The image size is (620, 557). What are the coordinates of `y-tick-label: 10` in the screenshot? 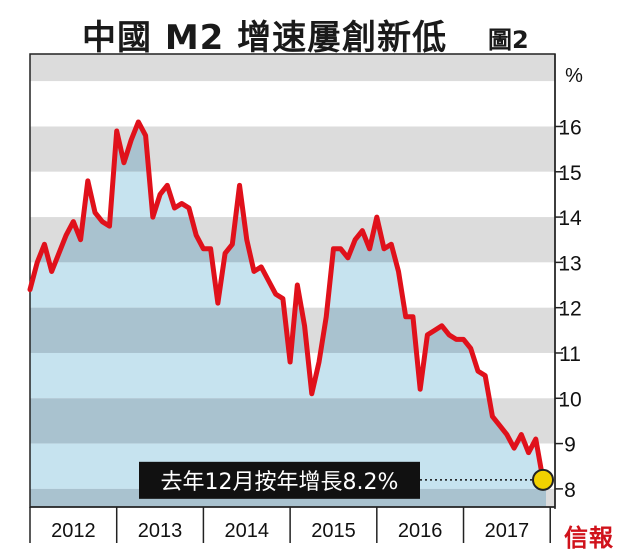 It's located at (569, 399).